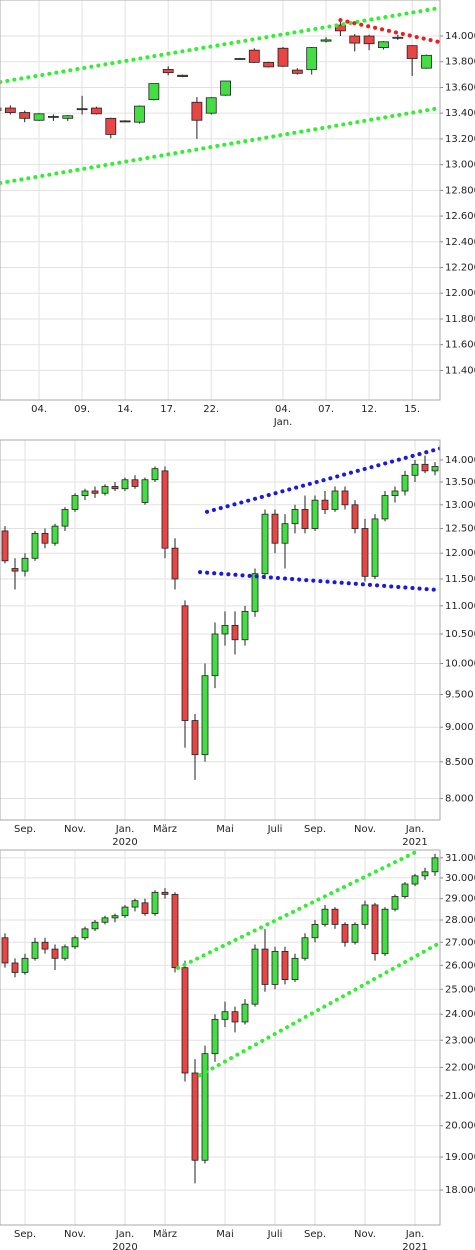 The image size is (475, 1250). I want to click on y-tick-label: 20.000, so click(460, 1126).